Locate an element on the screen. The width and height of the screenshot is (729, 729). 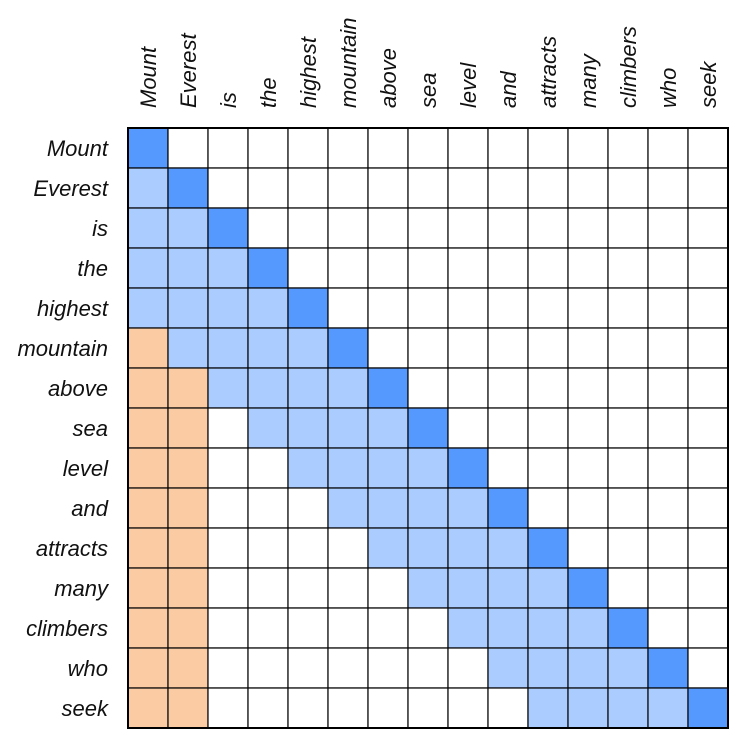
row-label: the is located at coordinates (92, 268).